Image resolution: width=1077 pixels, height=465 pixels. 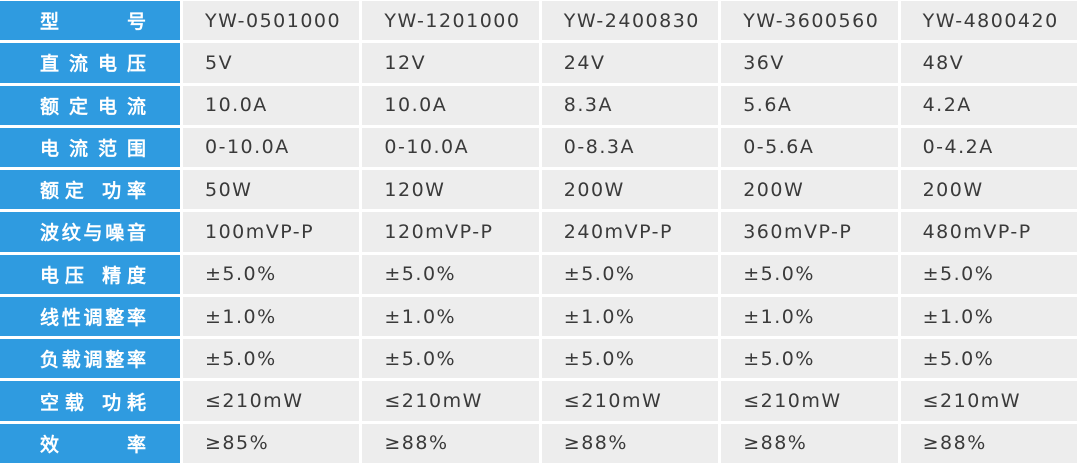 I want to click on data-cell: YW-3600560, so click(x=809, y=21).